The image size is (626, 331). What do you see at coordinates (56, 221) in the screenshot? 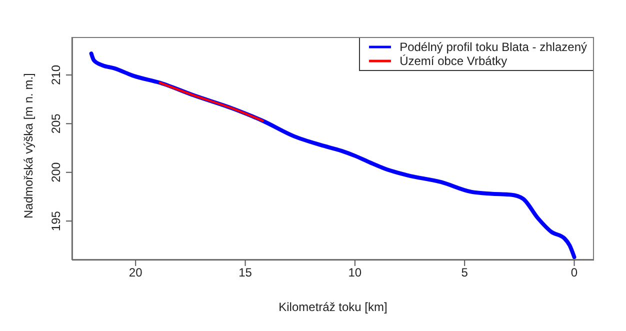
I see `y-tick-label: 195` at bounding box center [56, 221].